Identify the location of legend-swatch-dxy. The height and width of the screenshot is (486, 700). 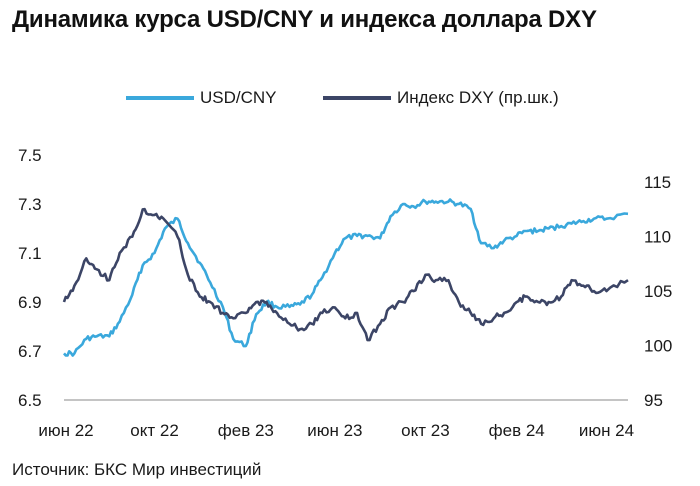
(357, 98).